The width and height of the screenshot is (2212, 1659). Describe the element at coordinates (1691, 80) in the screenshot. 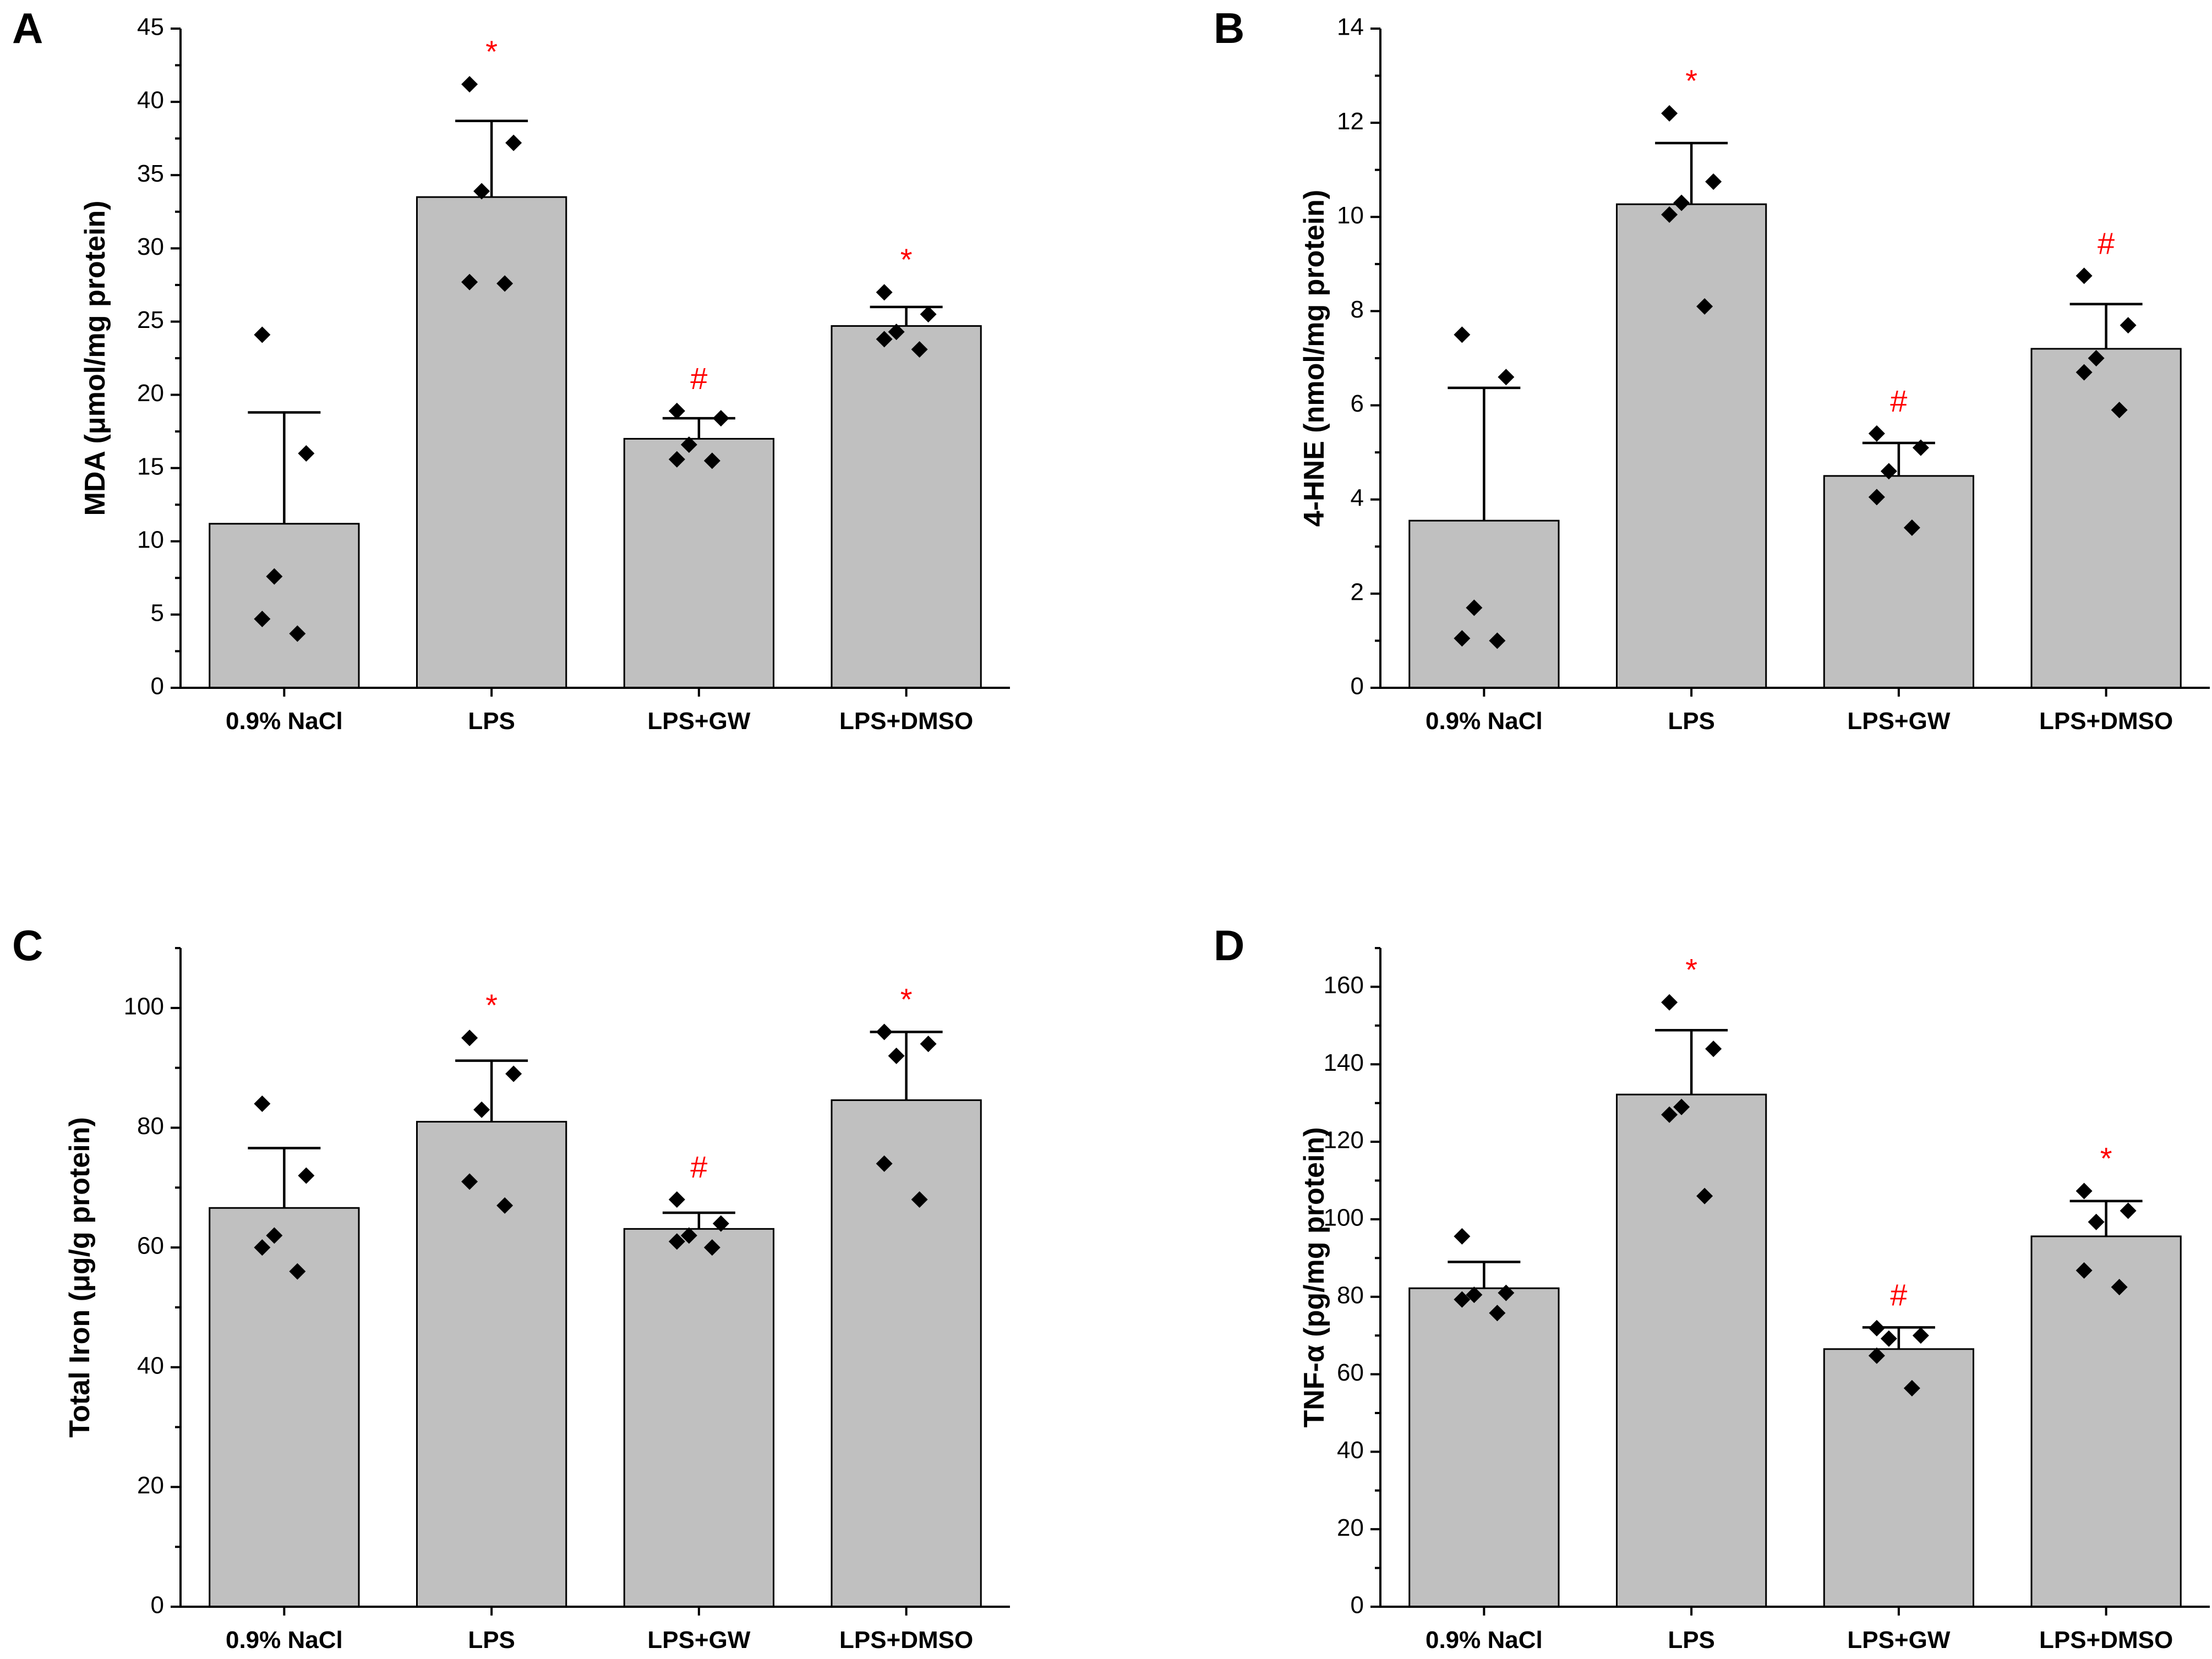

I see `significance-marker-b-2: *` at that location.